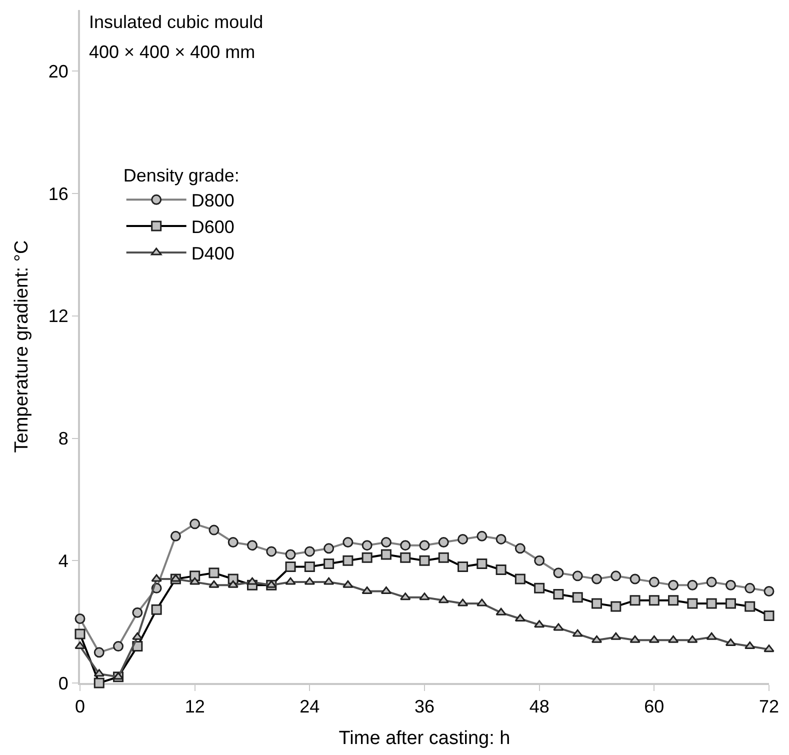 This screenshot has width=789, height=755. Describe the element at coordinates (212, 200) in the screenshot. I see `legend-label: D800` at that location.